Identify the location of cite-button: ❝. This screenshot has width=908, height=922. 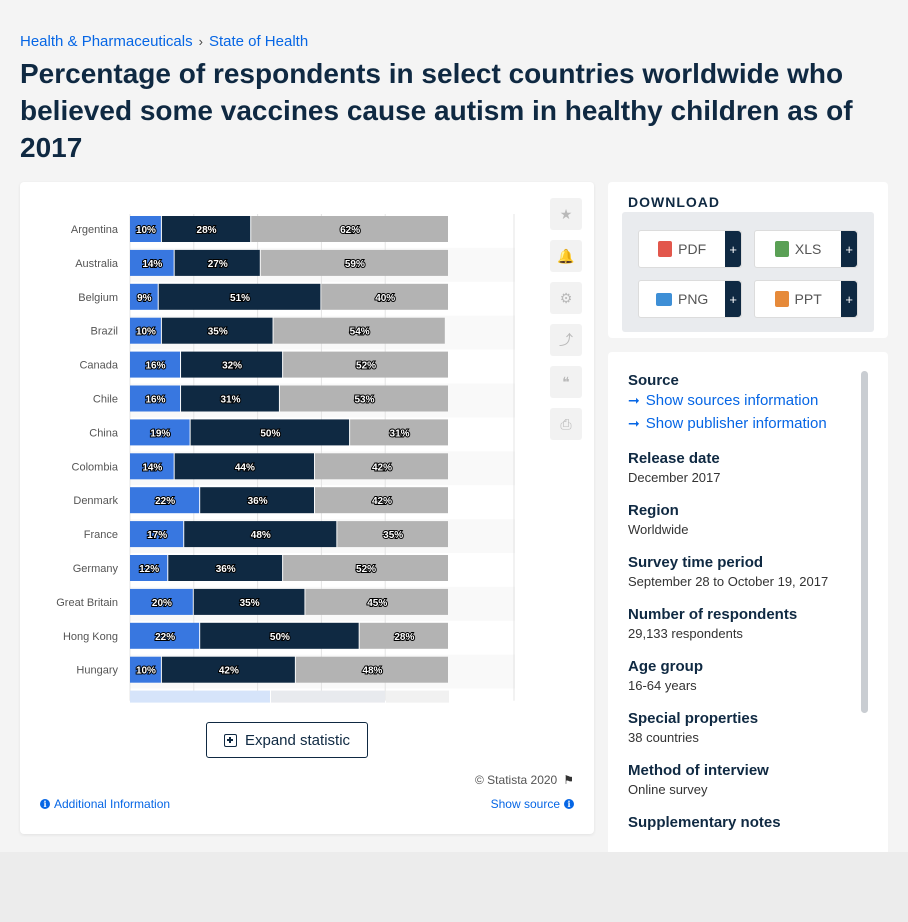
(566, 382).